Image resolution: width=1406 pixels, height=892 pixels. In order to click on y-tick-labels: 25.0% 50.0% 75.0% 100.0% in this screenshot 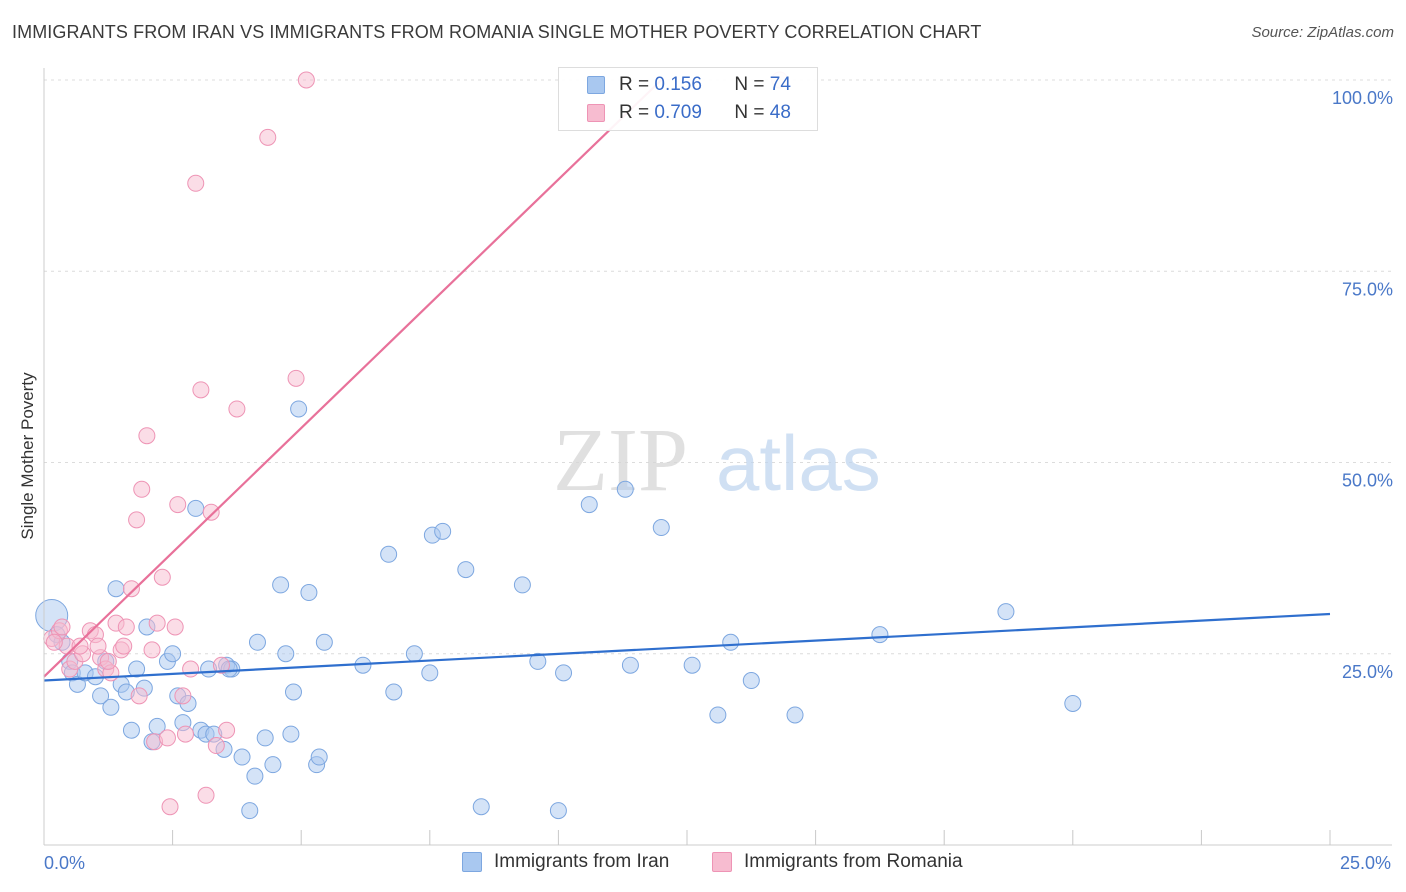, I will do `click(1362, 385)`.